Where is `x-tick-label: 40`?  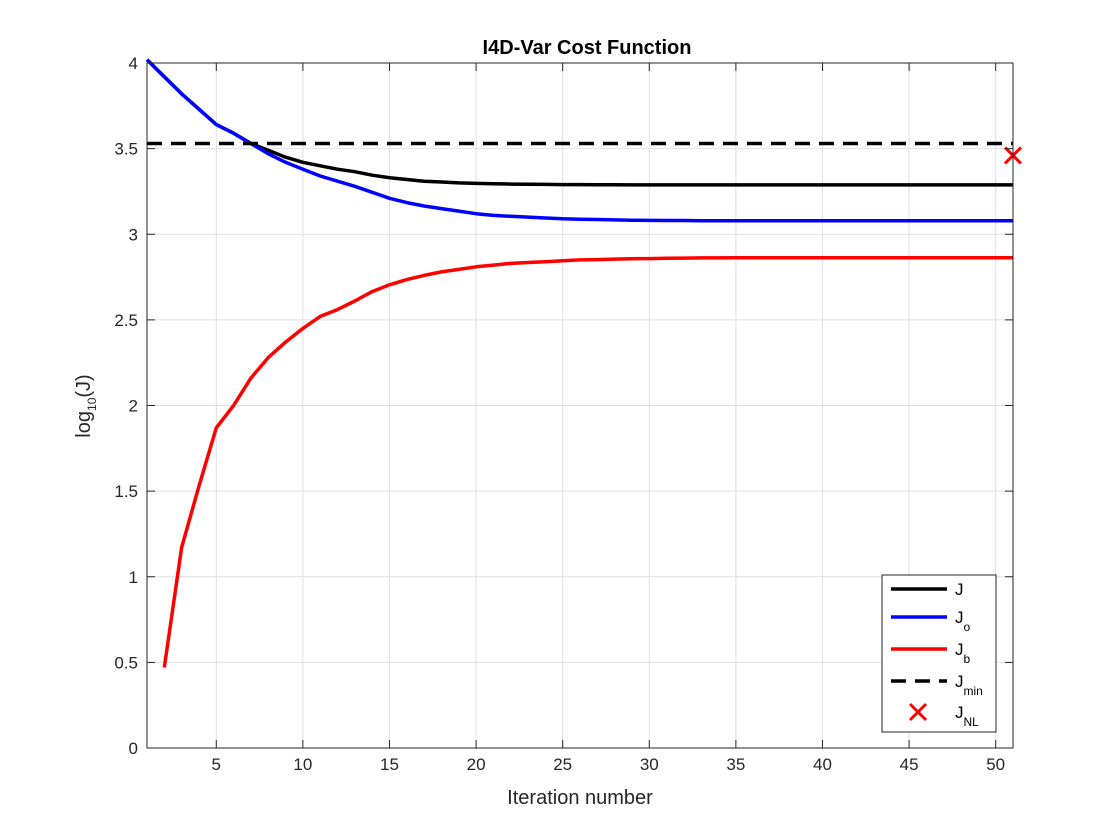
x-tick-label: 40 is located at coordinates (822, 764).